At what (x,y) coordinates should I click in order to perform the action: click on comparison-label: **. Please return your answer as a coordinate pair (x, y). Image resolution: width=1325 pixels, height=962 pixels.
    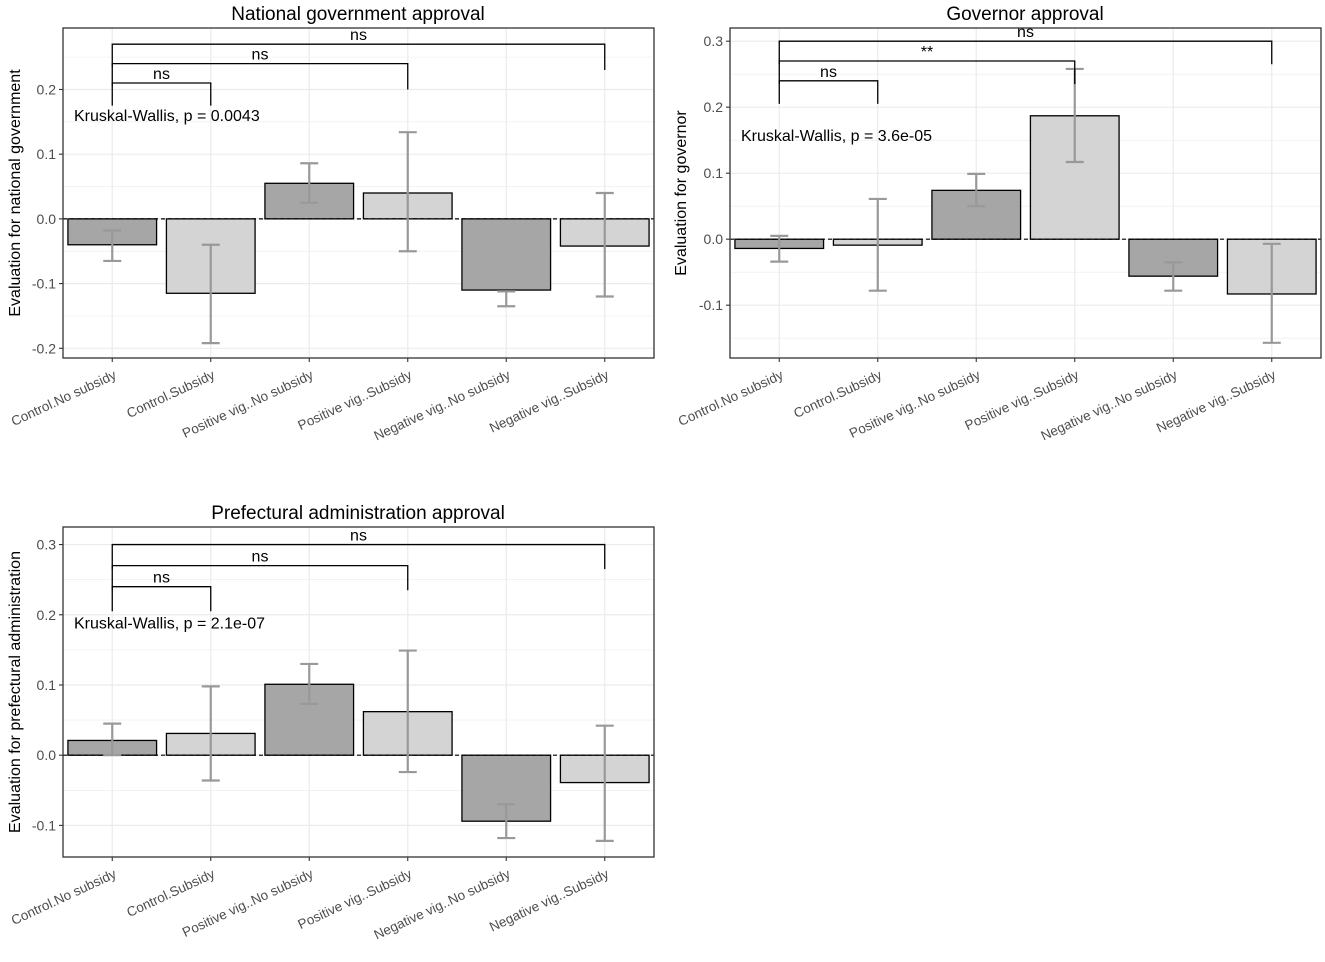
    Looking at the image, I should click on (927, 52).